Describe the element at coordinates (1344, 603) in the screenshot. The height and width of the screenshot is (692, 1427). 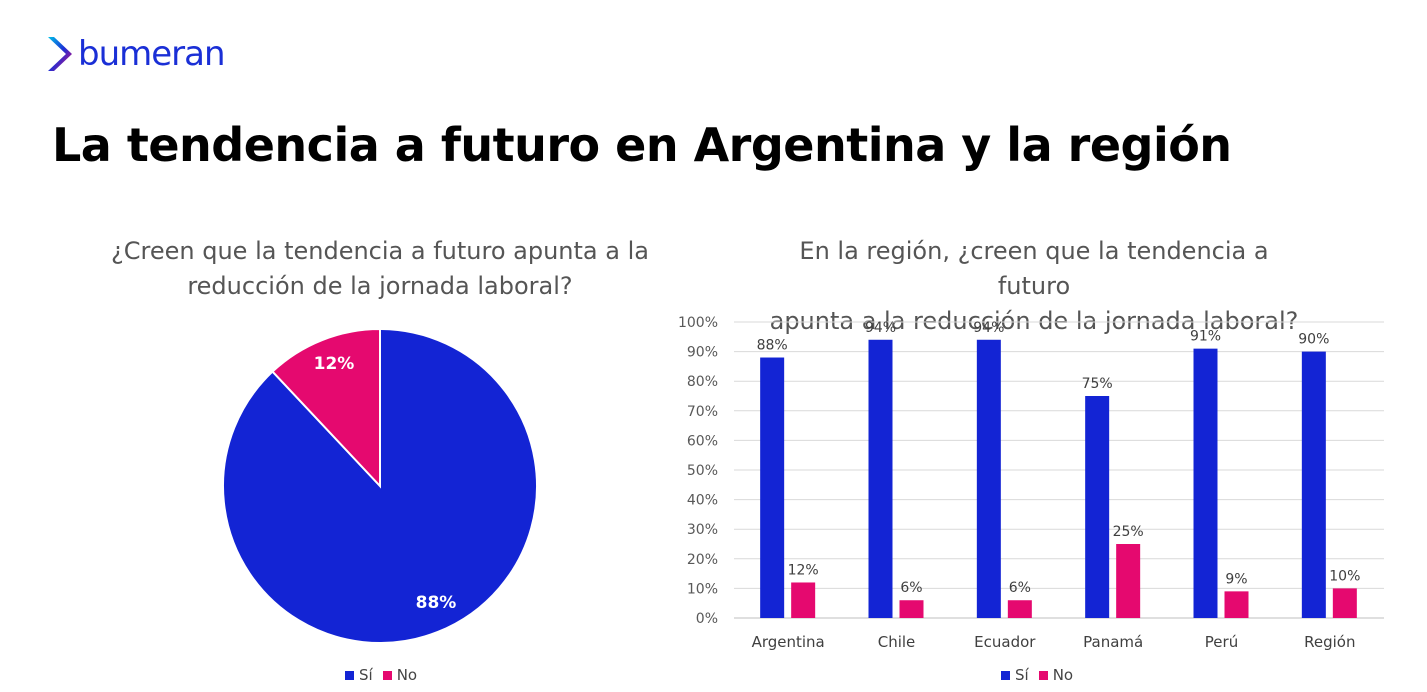
I see `bar-no-región` at that location.